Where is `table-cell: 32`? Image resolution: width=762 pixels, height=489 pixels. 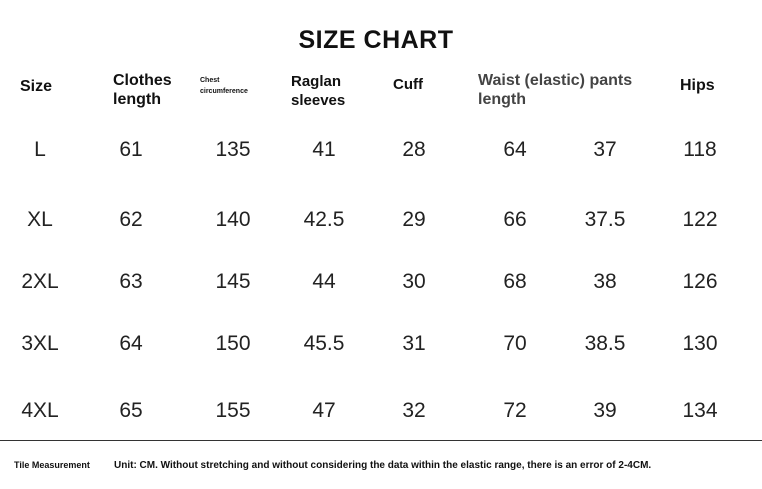 table-cell: 32 is located at coordinates (414, 410).